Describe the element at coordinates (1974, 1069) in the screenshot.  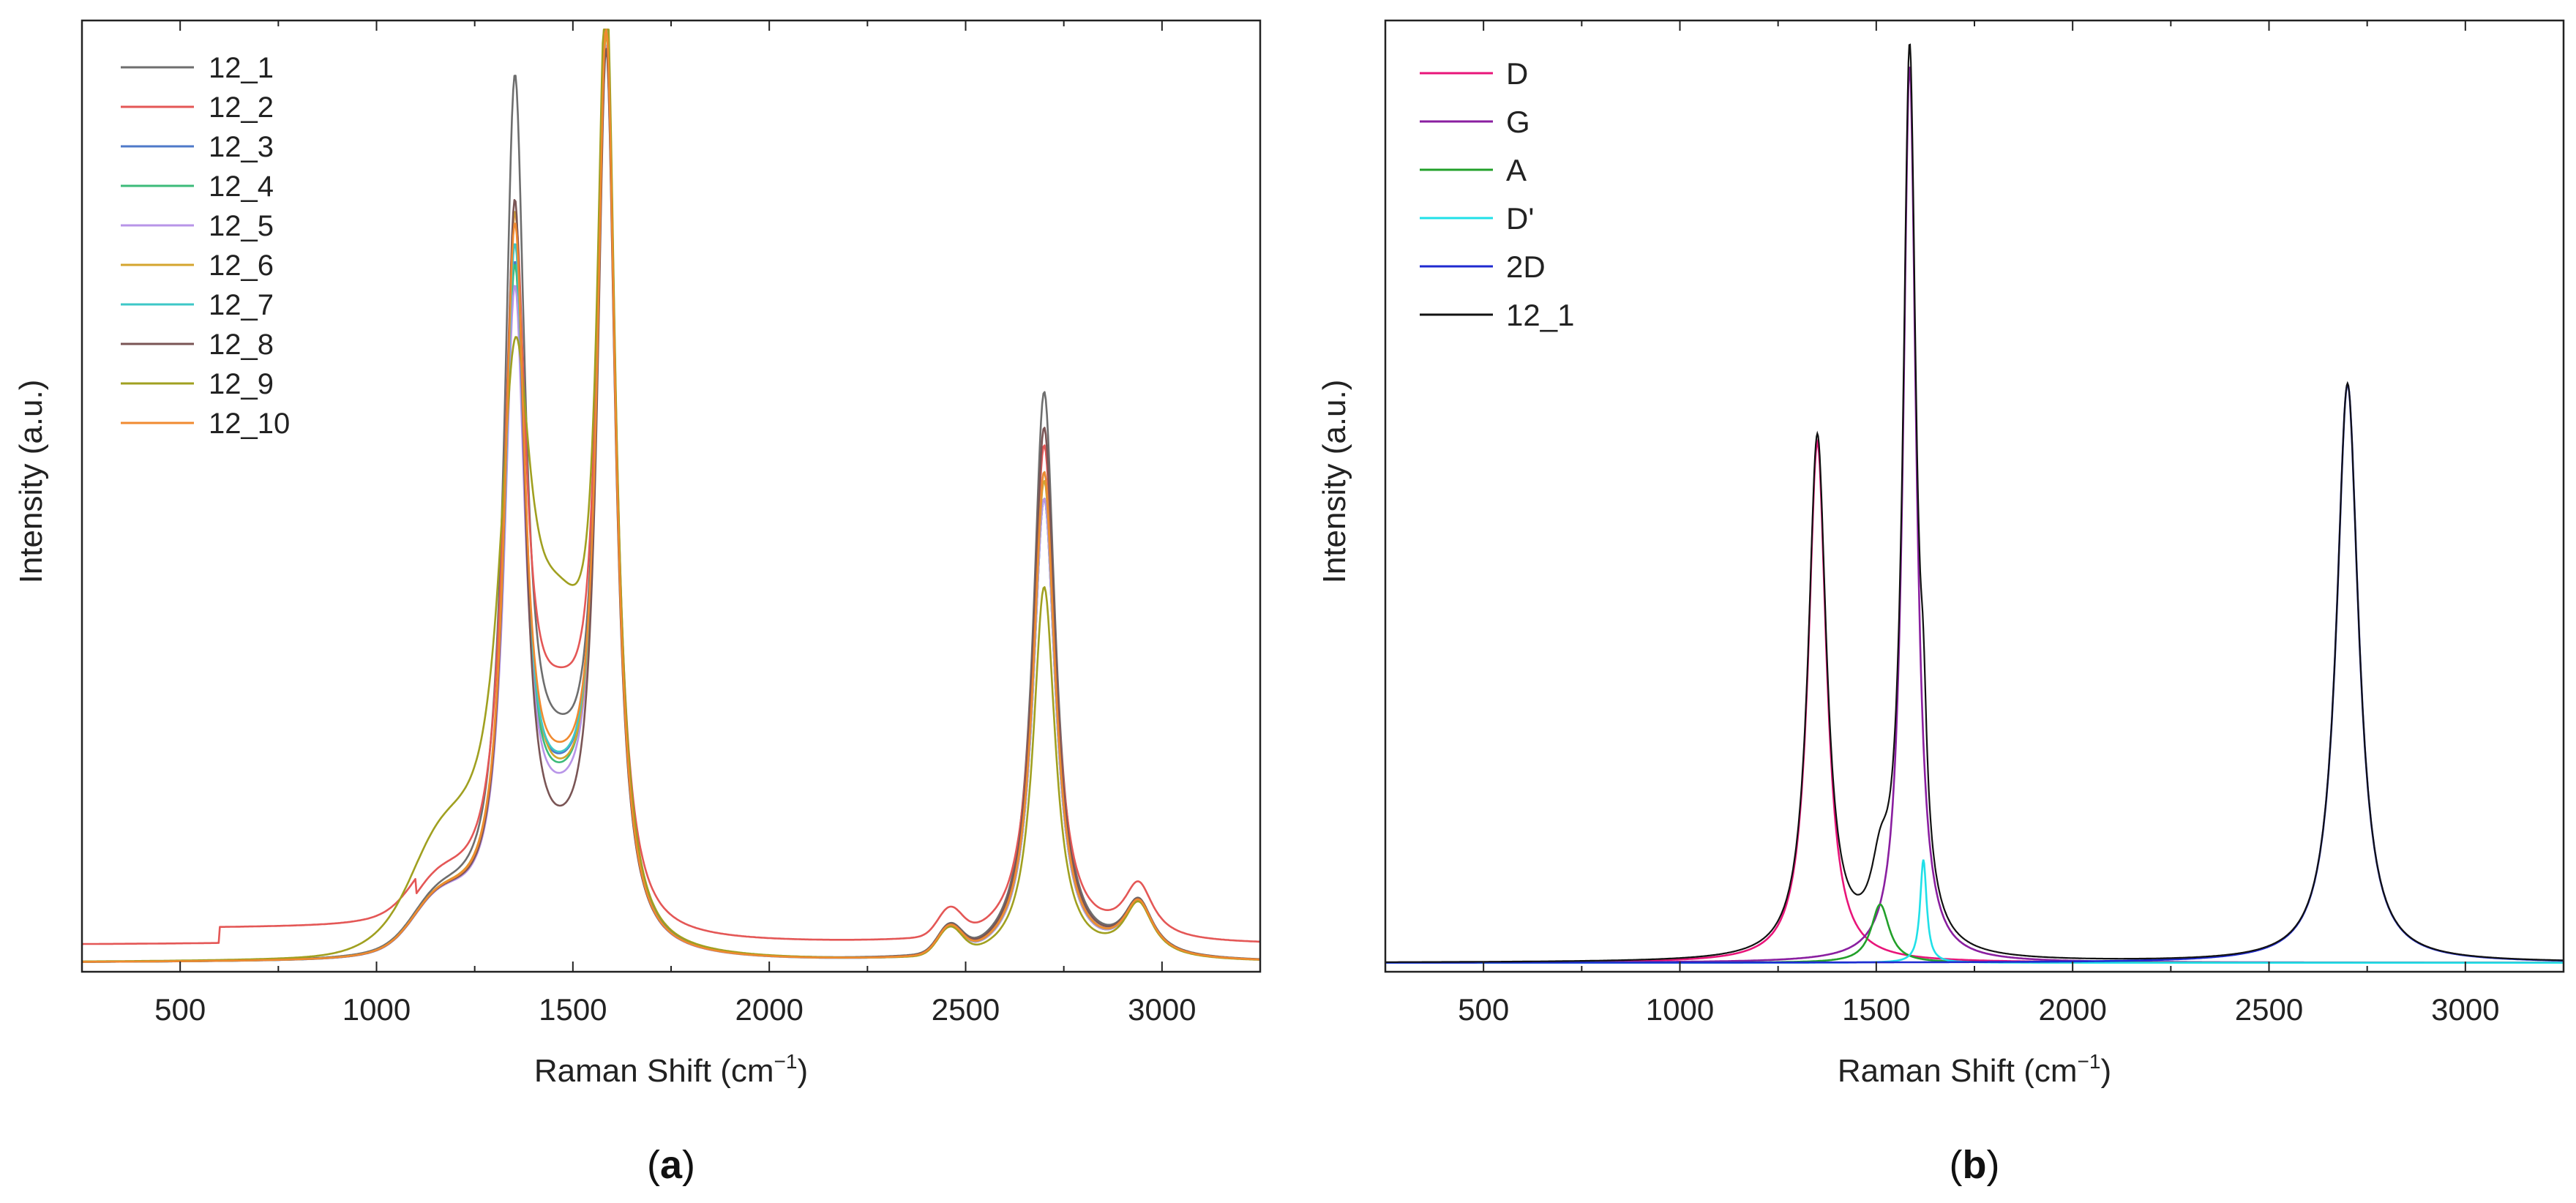
I see `panel-b-x-axis-label: Raman Shift (cm−1)` at that location.